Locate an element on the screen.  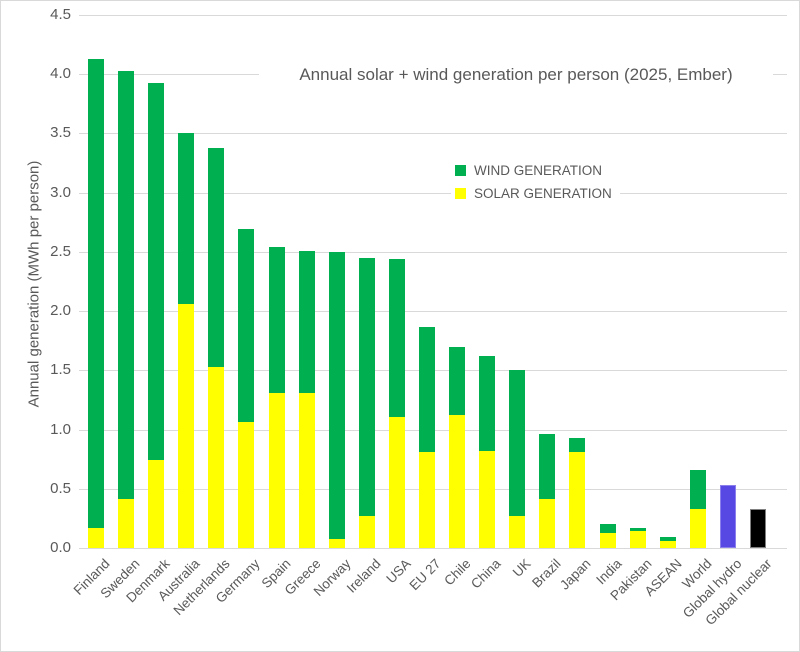
y-tick-label: 1.0 is located at coordinates (60, 429).